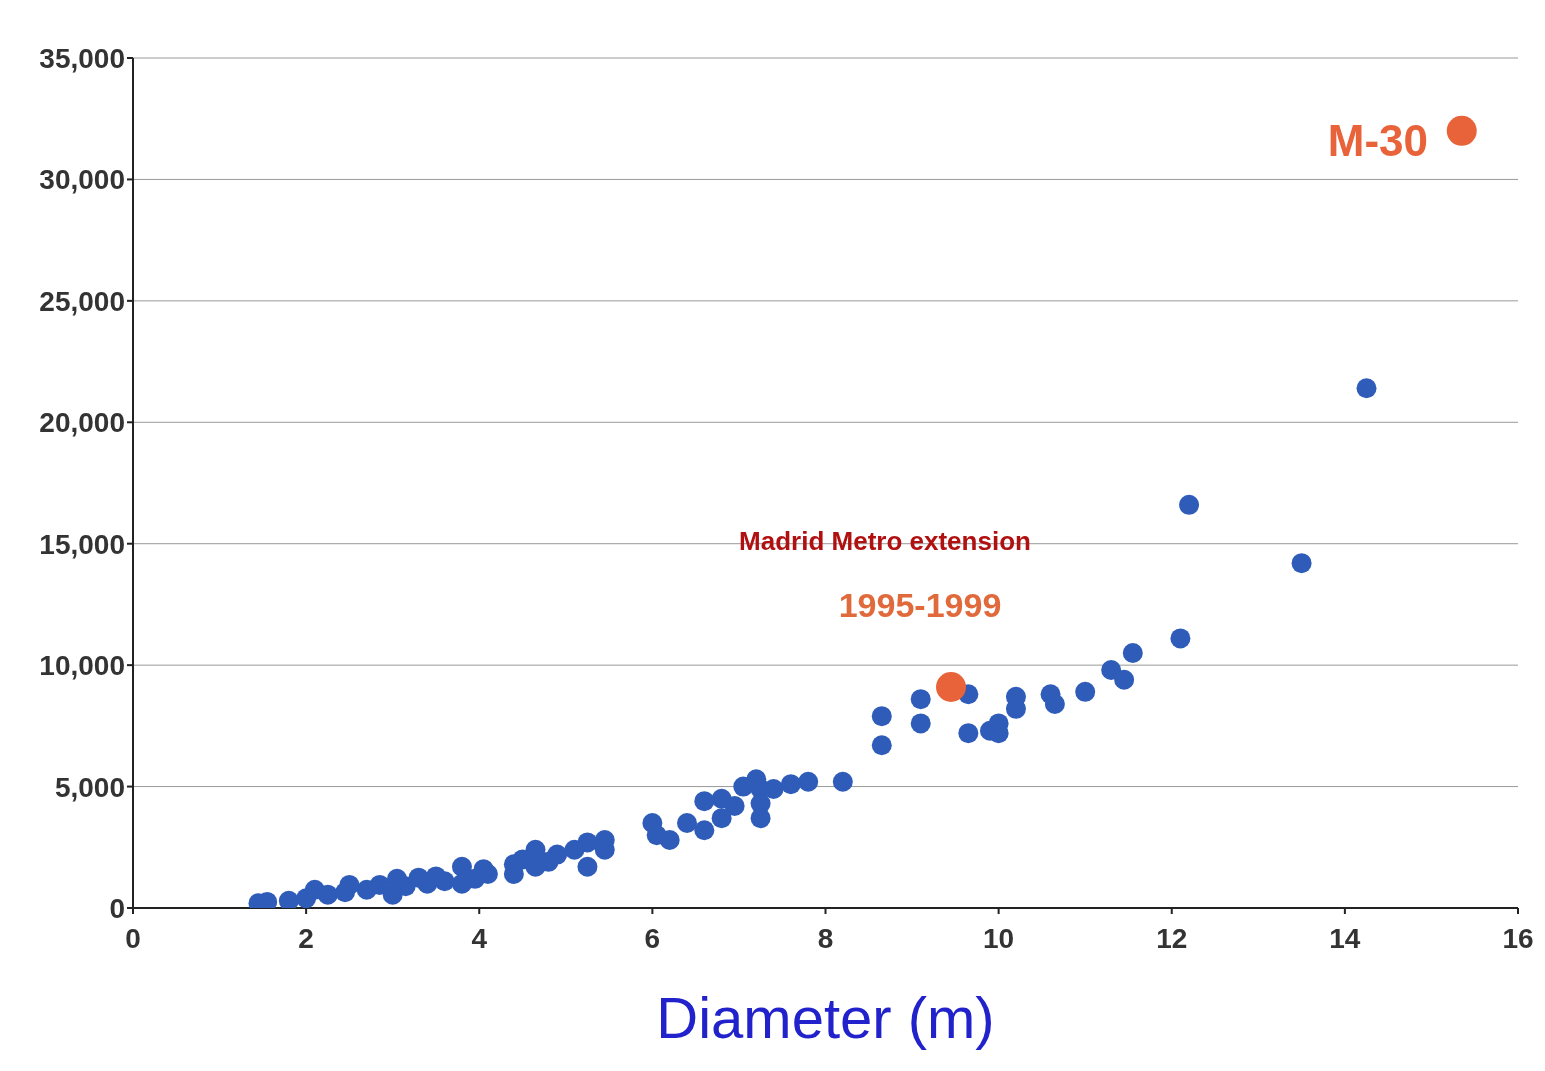 The width and height of the screenshot is (1545, 1071). What do you see at coordinates (117, 908) in the screenshot?
I see `y-tick-label: 0` at bounding box center [117, 908].